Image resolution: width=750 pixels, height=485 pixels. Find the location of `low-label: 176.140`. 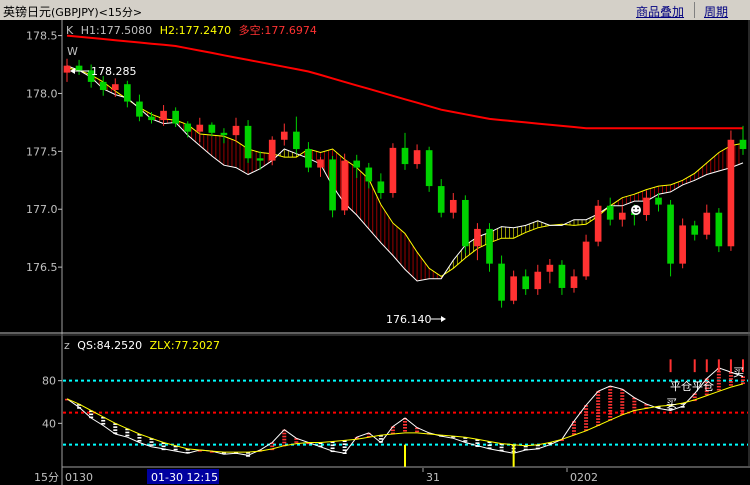

low-label: 176.140 is located at coordinates (409, 319).